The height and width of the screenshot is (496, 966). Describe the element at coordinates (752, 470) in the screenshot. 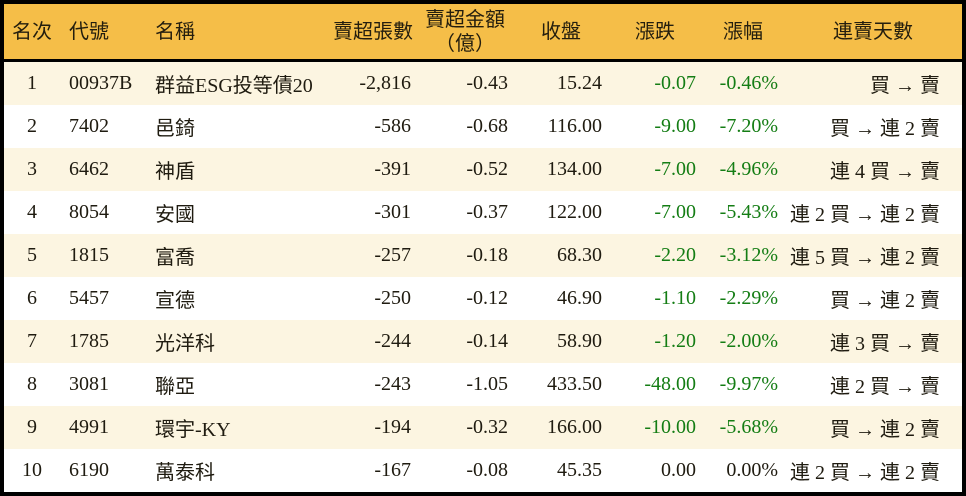

I see `cell-change-pct: 0.00%` at that location.